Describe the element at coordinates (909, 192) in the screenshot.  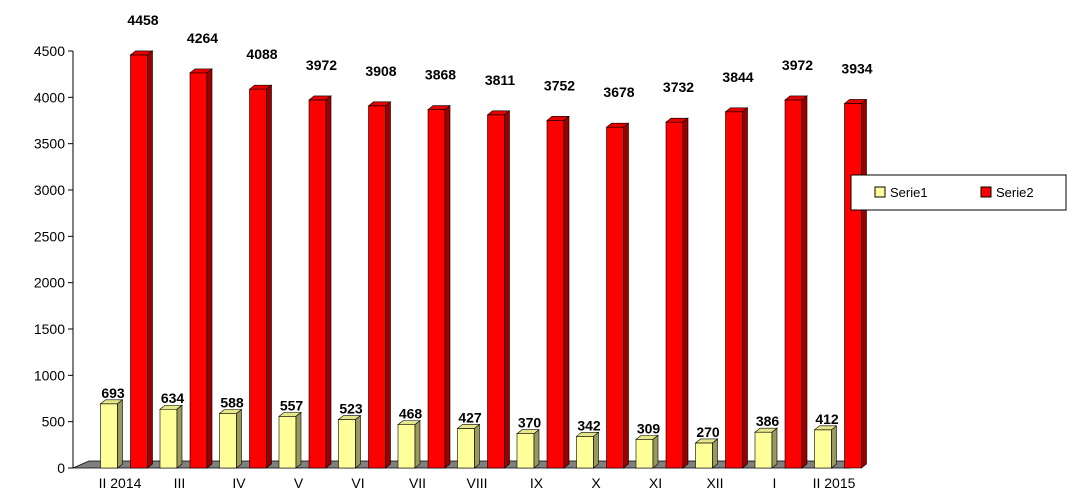
I see `legend-label-serie1: Serie1` at that location.